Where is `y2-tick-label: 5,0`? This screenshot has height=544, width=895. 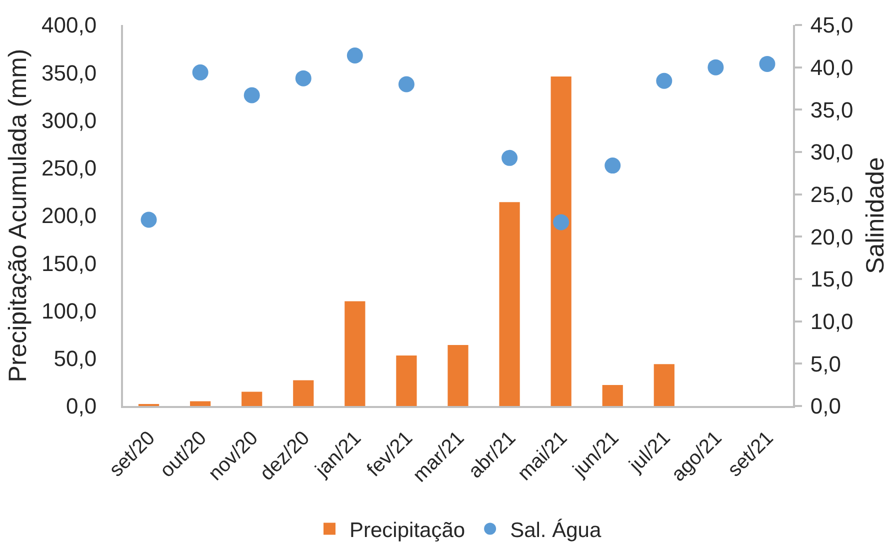 y2-tick-label: 5,0 is located at coordinates (825, 363).